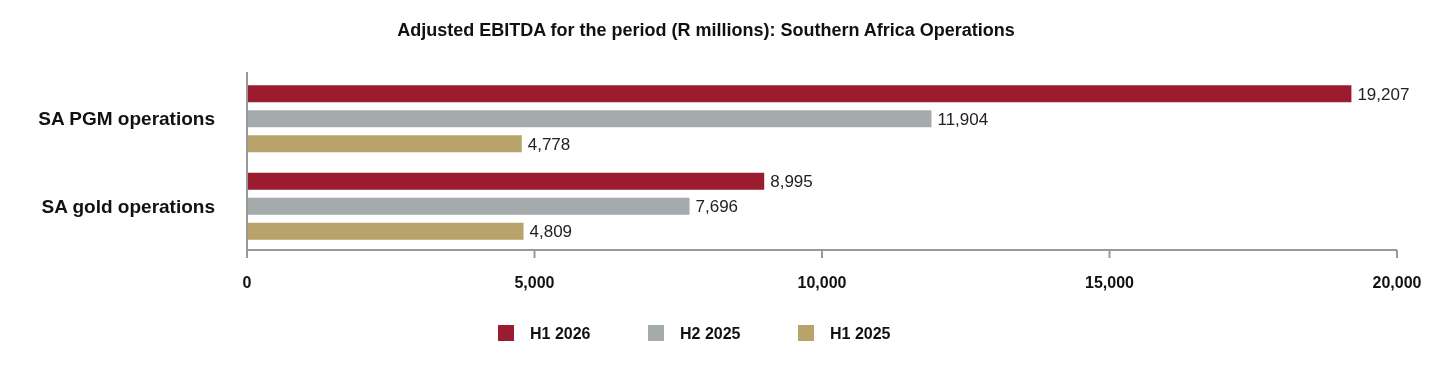 This screenshot has height=376, width=1436. What do you see at coordinates (1397, 282) in the screenshot?
I see `x-tick-label: 20,000` at bounding box center [1397, 282].